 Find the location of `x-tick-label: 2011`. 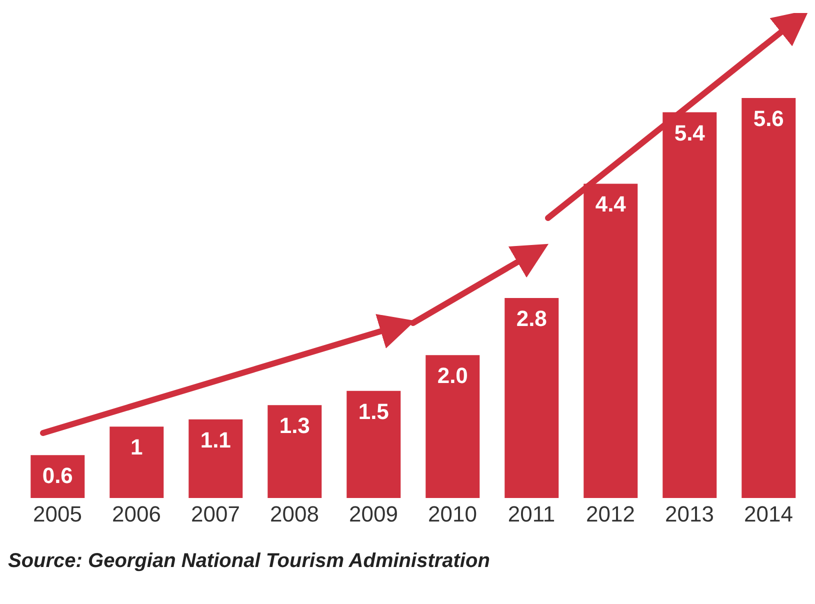

x-tick-label: 2011 is located at coordinates (532, 514).